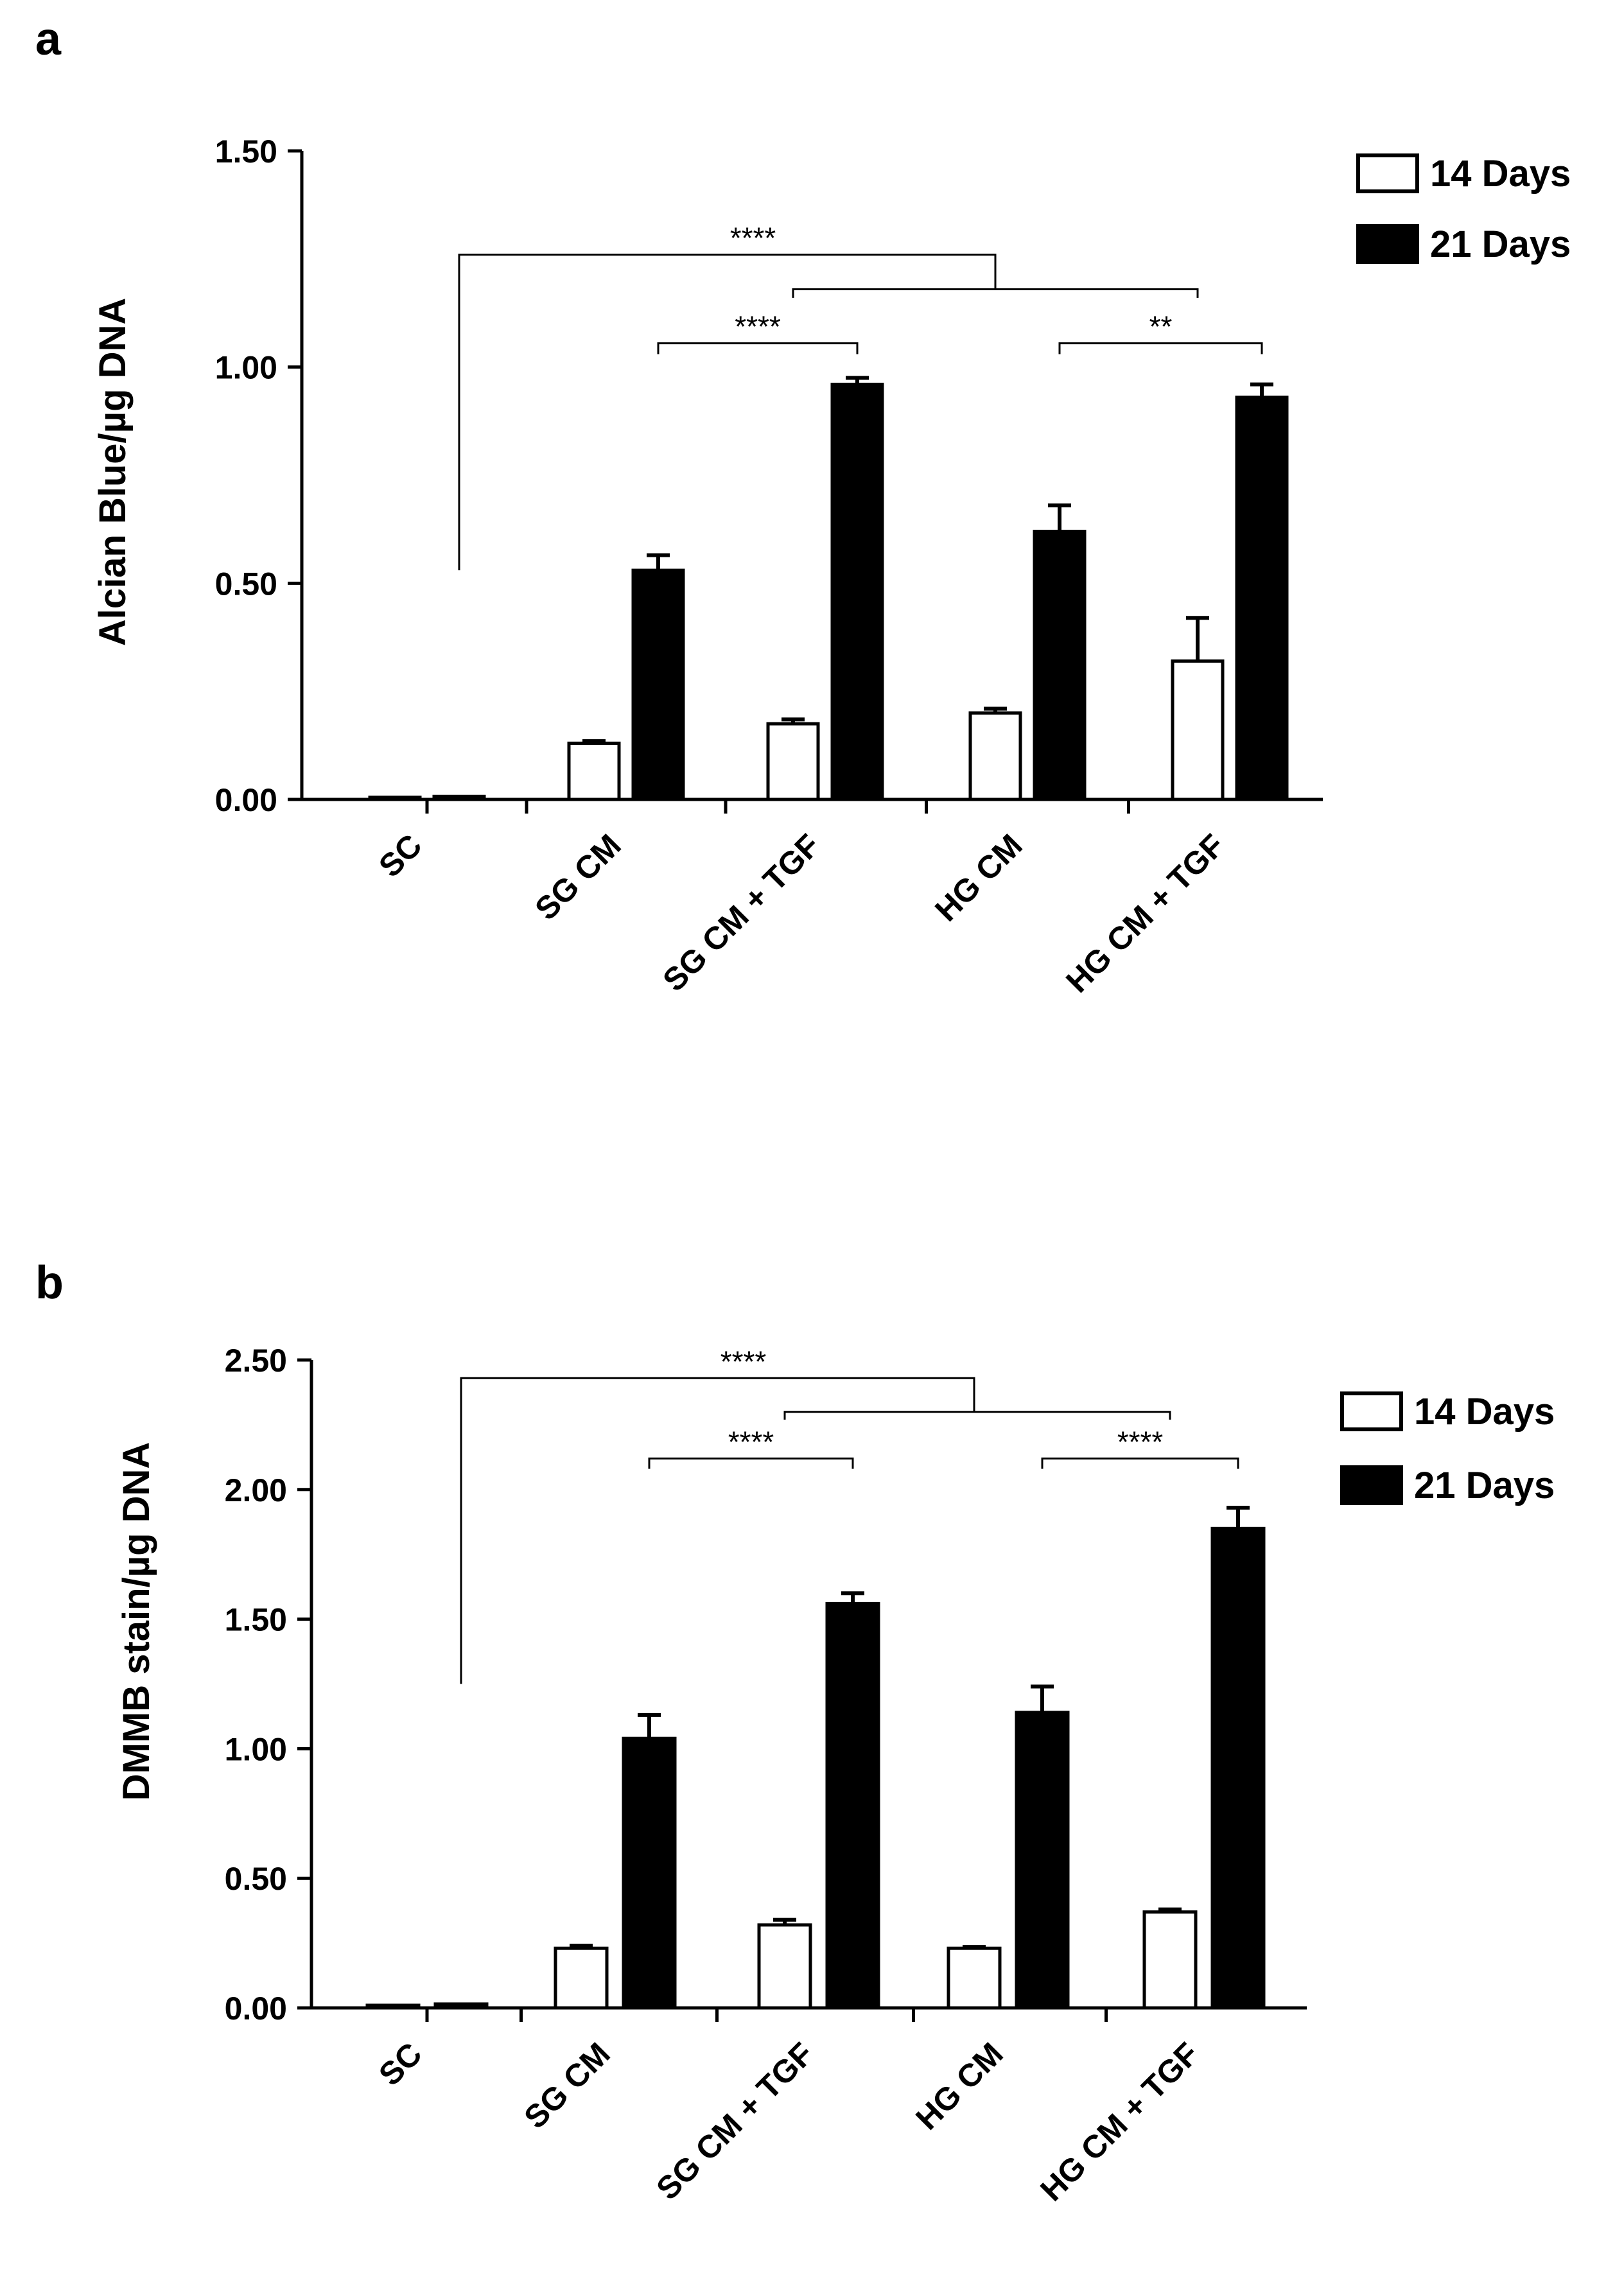 The image size is (1624, 2284). I want to click on y-tick-label: 2.50, so click(256, 1361).